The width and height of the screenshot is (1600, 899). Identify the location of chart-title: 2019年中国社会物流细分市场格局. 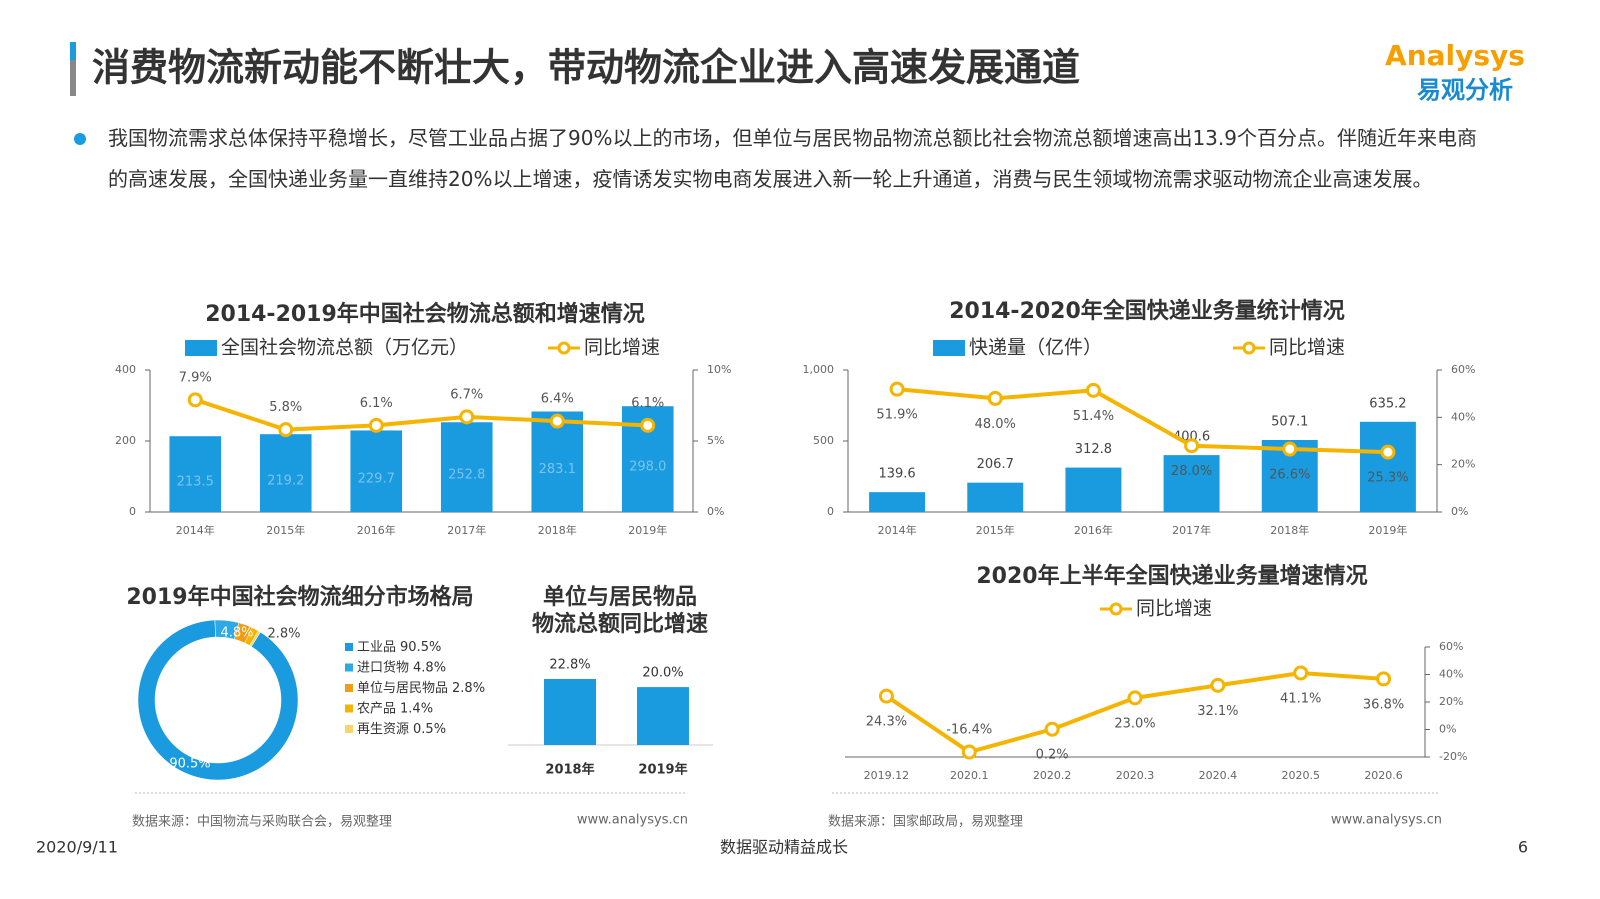
(299, 597).